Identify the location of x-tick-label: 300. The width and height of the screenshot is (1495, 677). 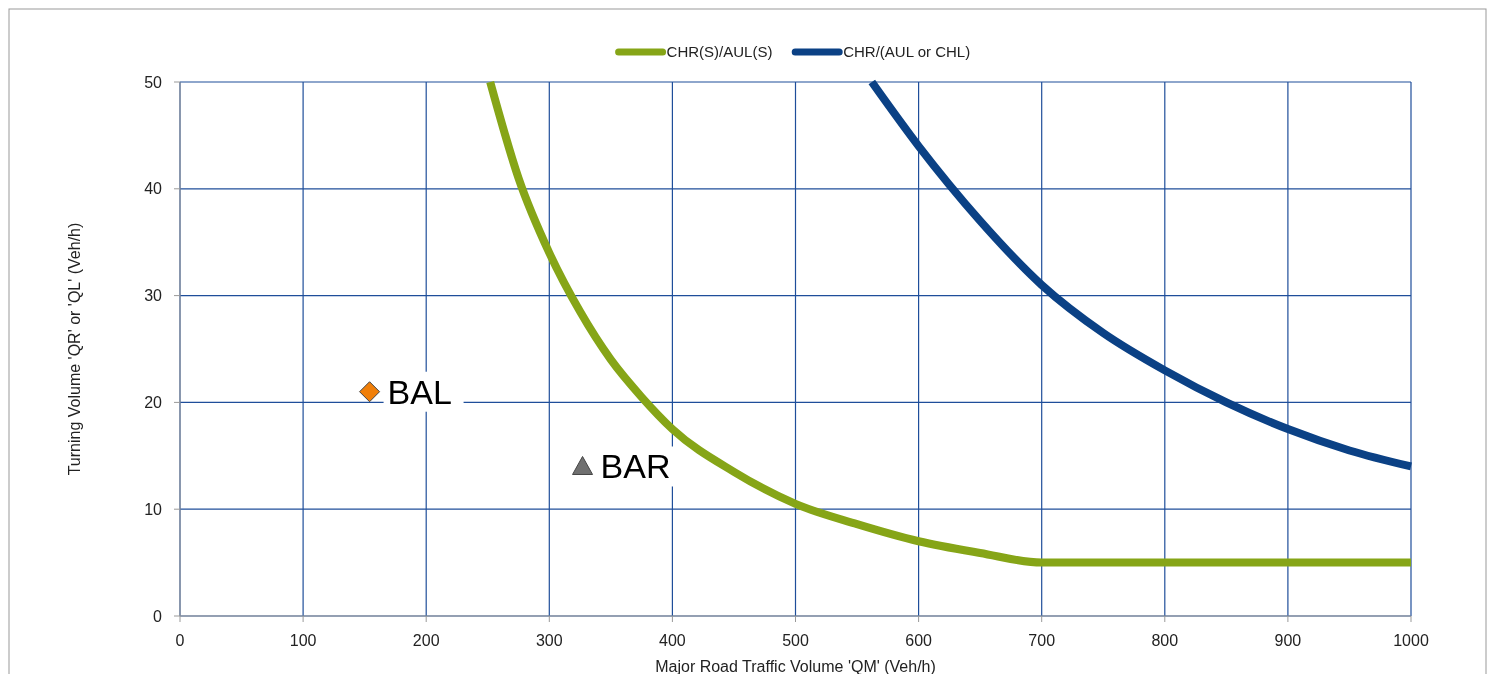
(549, 640).